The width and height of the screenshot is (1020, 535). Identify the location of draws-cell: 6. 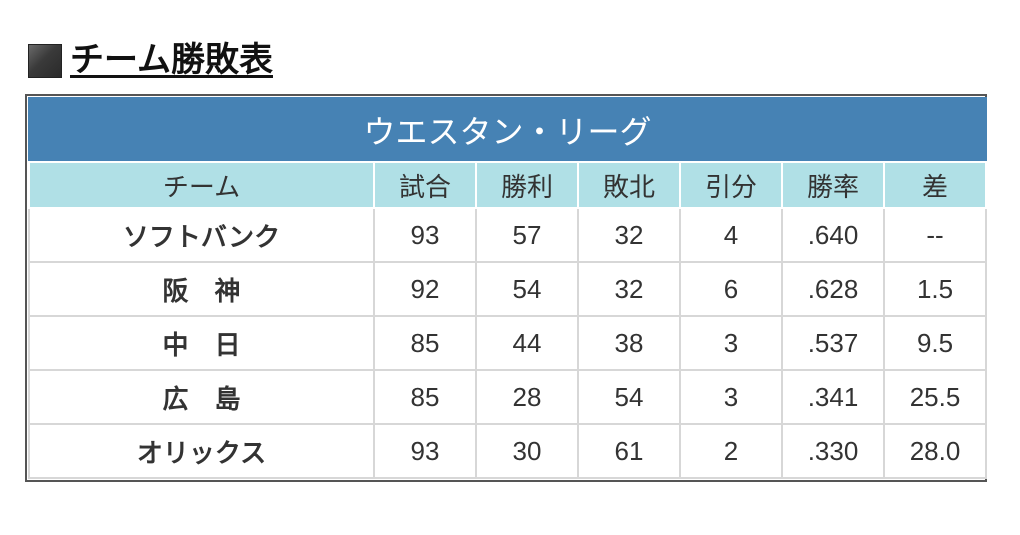
(731, 289).